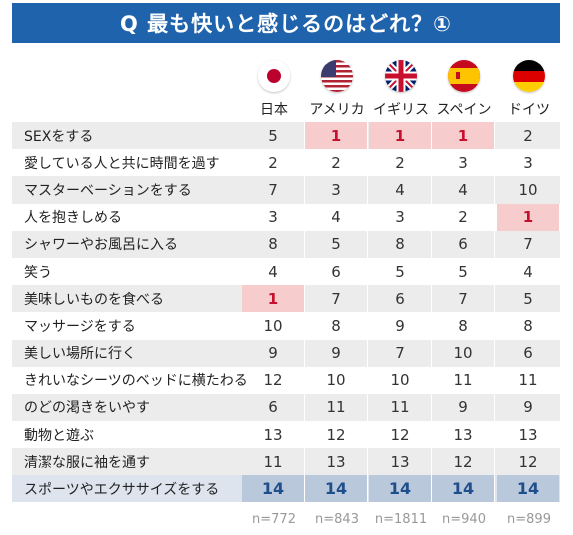 The width and height of the screenshot is (573, 535). What do you see at coordinates (286, 190) in the screenshot?
I see `table-row: マスターベーションをする 7 3 4 4 10` at bounding box center [286, 190].